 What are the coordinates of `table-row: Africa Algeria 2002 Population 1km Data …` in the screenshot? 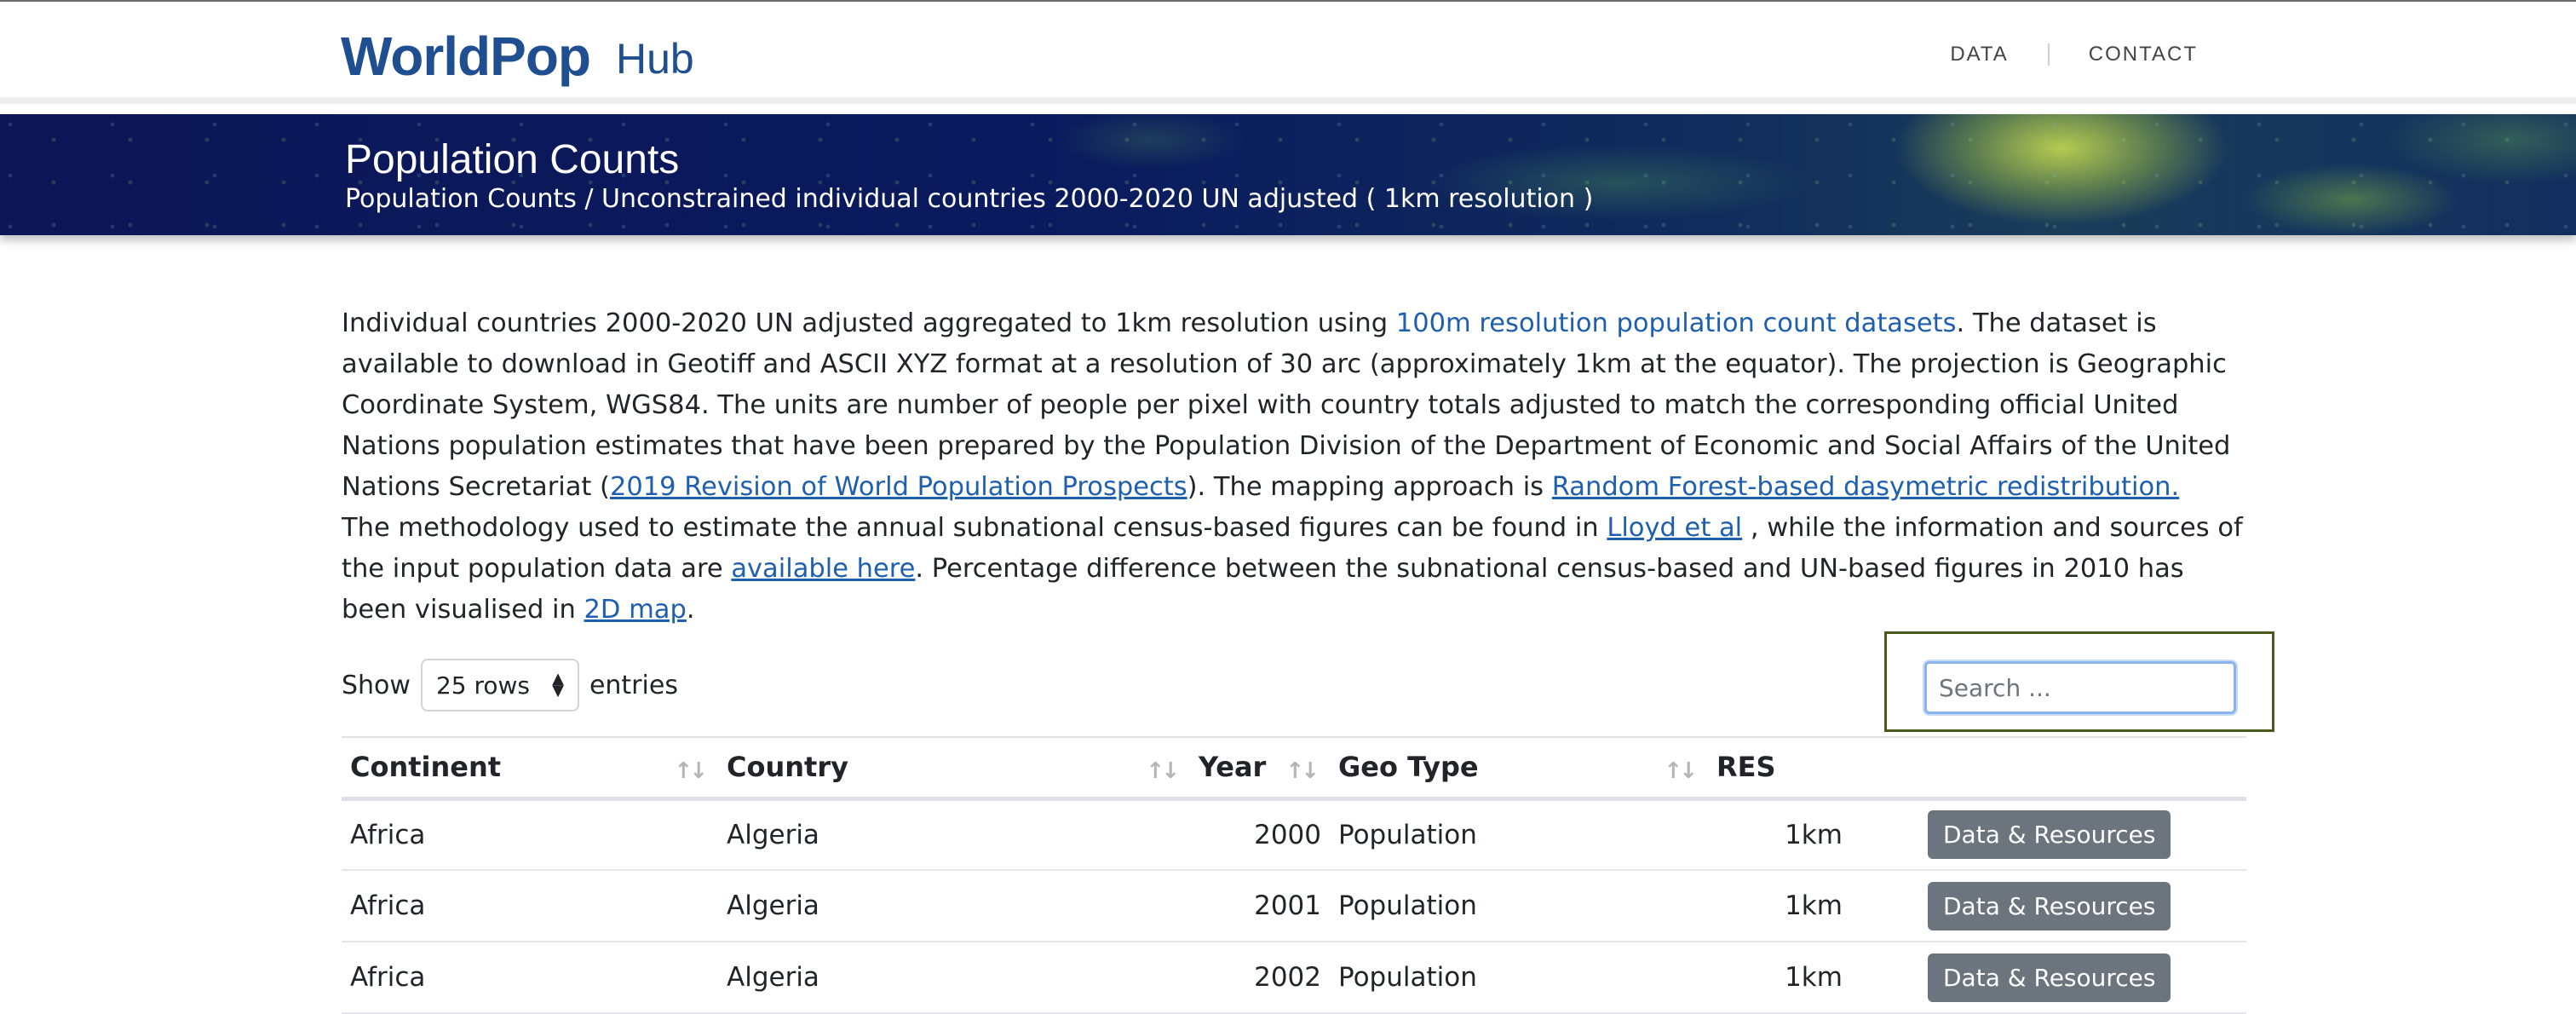 It's located at (1294, 978).